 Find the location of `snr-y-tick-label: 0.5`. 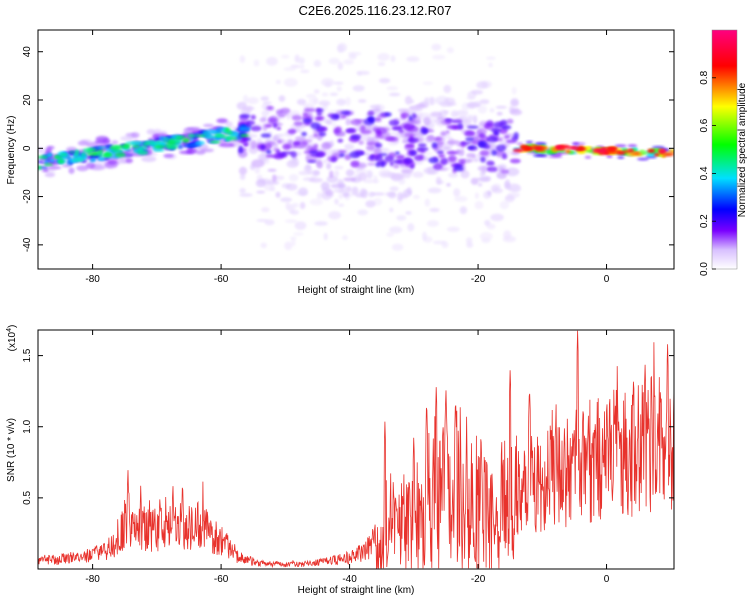

snr-y-tick-label: 0.5 is located at coordinates (27, 497).